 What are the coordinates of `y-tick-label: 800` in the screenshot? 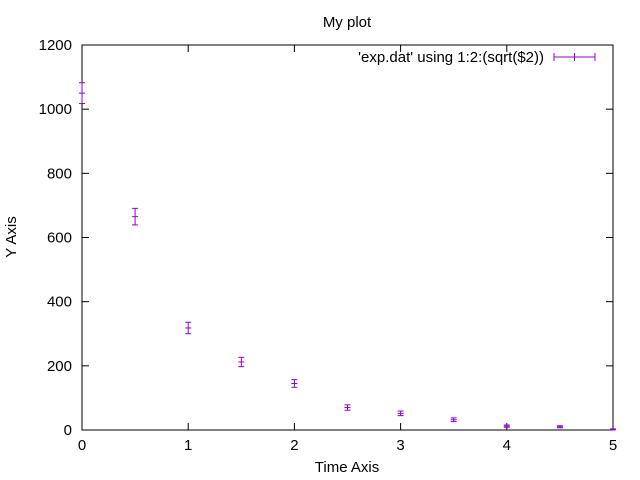 It's located at (59, 173).